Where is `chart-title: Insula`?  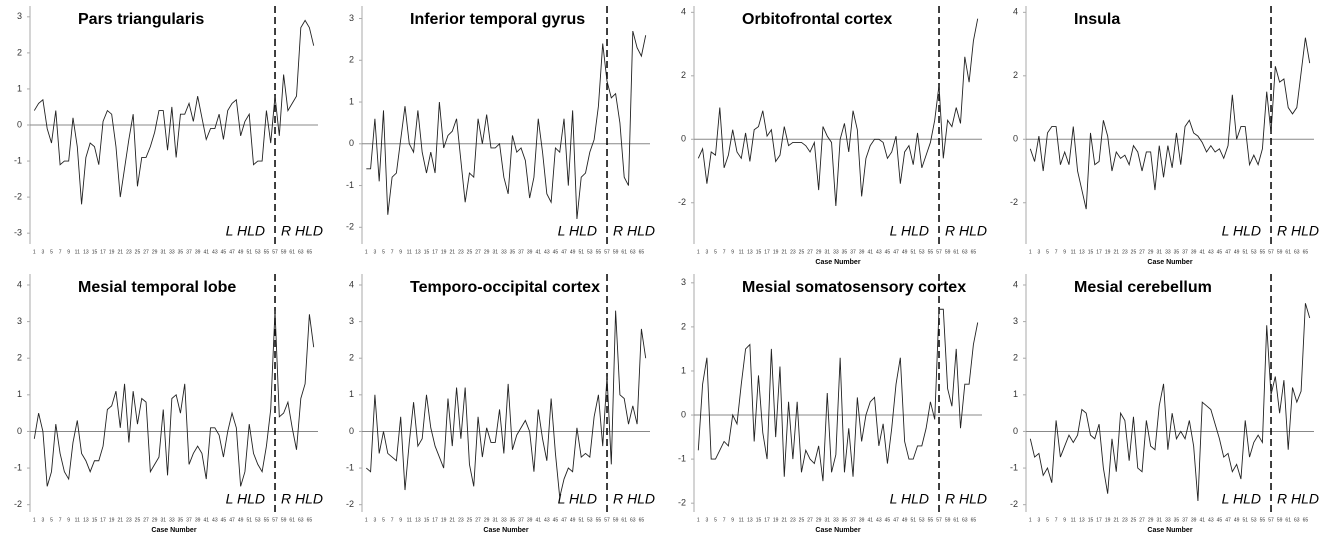
chart-title: Insula is located at coordinates (1097, 19).